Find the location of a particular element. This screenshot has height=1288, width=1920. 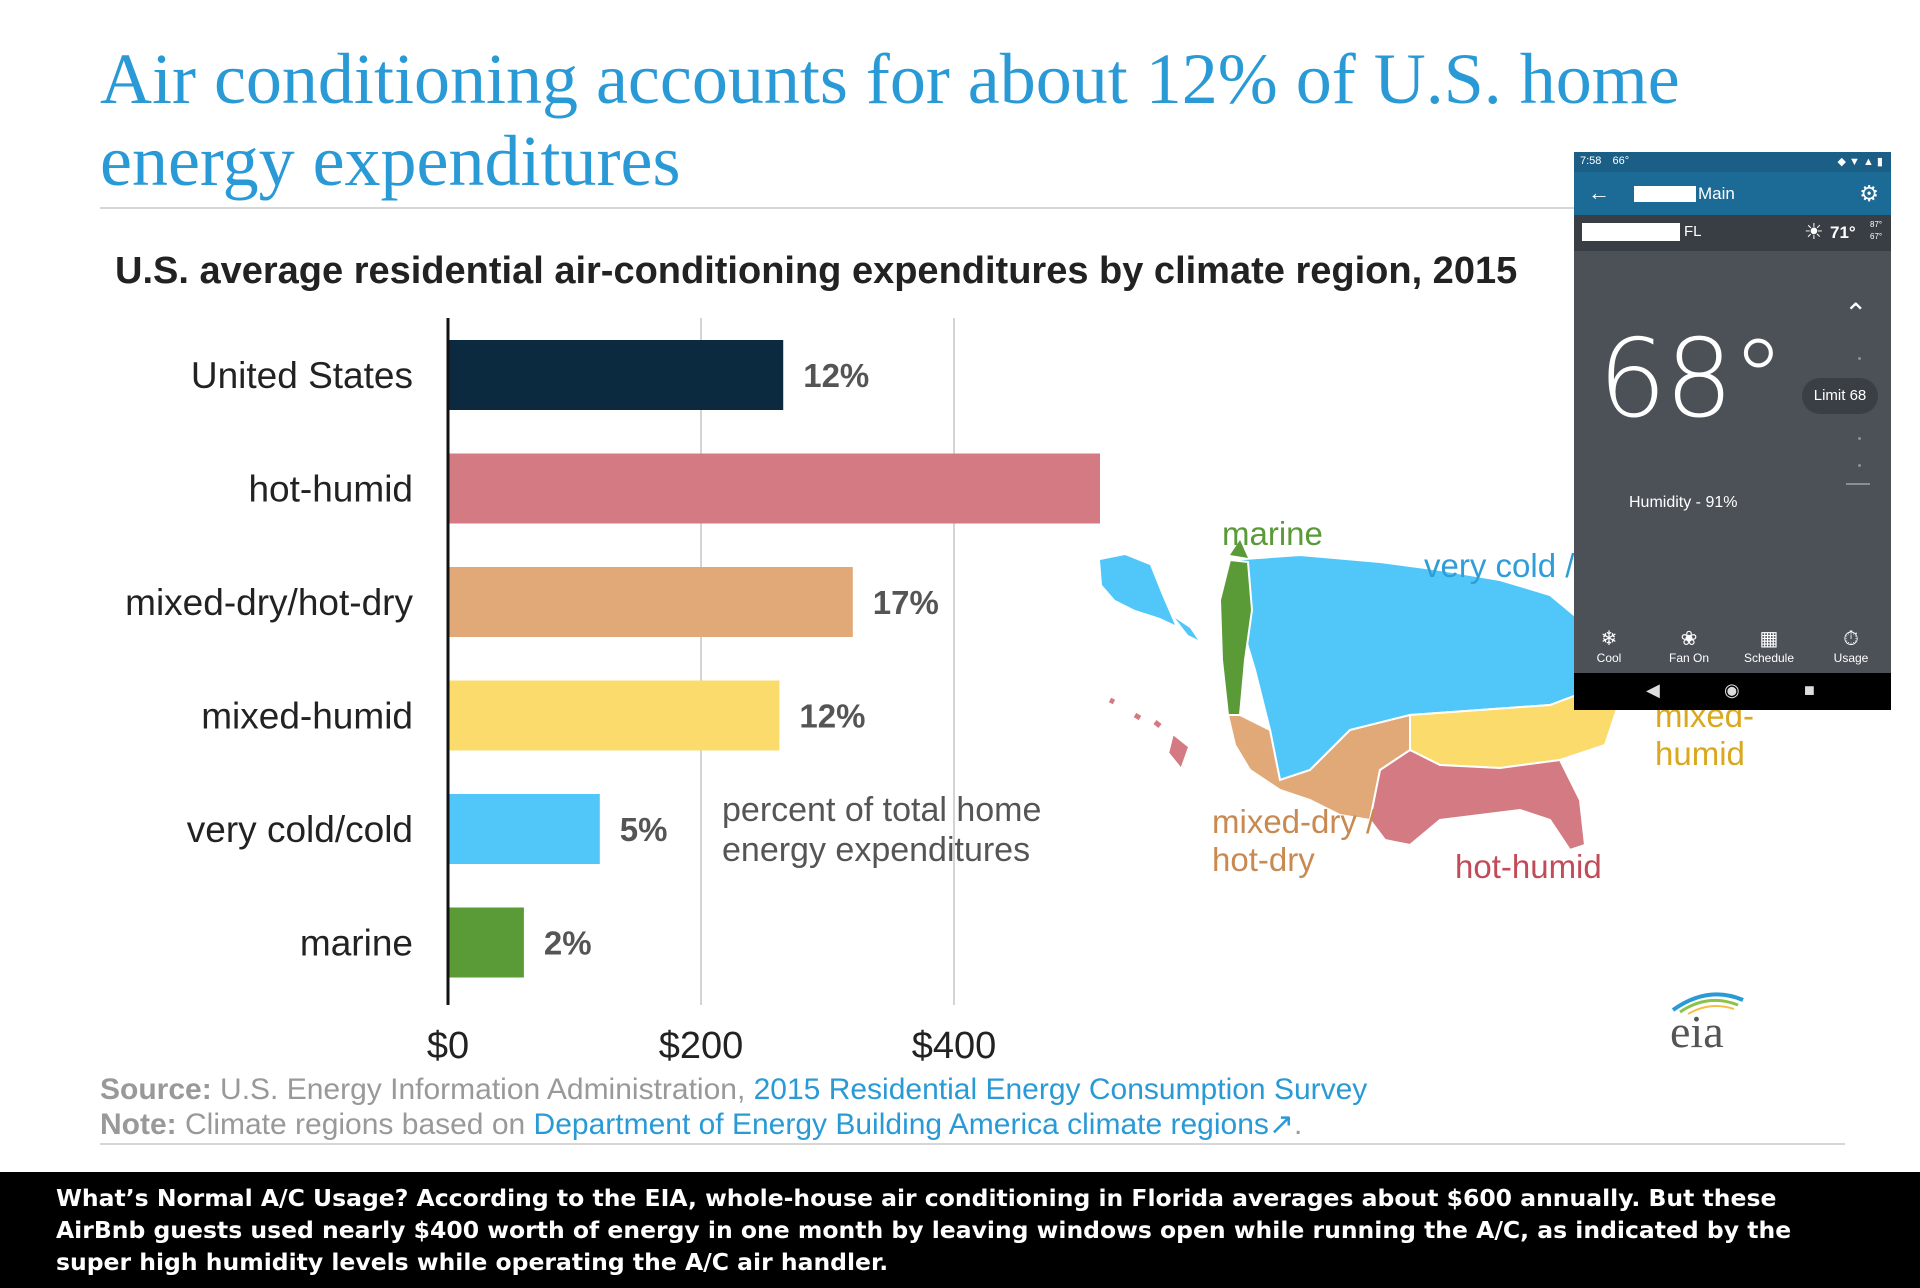

x-tick-label: $200 is located at coordinates (701, 1046).